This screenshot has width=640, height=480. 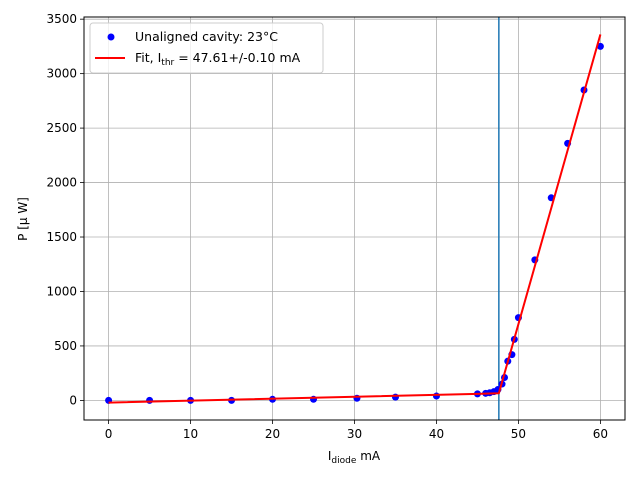 What do you see at coordinates (167, 63) in the screenshot?
I see `legend-fit-subscript: thr` at bounding box center [167, 63].